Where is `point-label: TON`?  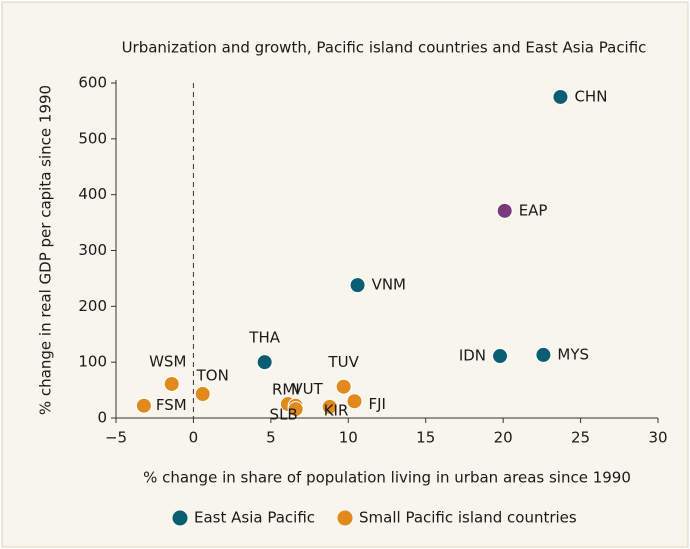
point-label: TON is located at coordinates (212, 375).